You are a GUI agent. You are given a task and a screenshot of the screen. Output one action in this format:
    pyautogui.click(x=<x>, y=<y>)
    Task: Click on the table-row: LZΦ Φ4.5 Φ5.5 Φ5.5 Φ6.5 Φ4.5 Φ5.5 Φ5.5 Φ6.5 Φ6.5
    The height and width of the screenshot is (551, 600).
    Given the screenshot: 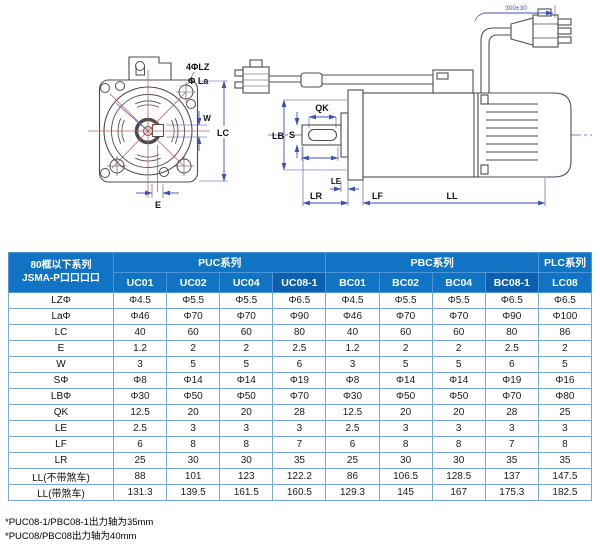 What is the action you would take?
    pyautogui.click(x=300, y=300)
    